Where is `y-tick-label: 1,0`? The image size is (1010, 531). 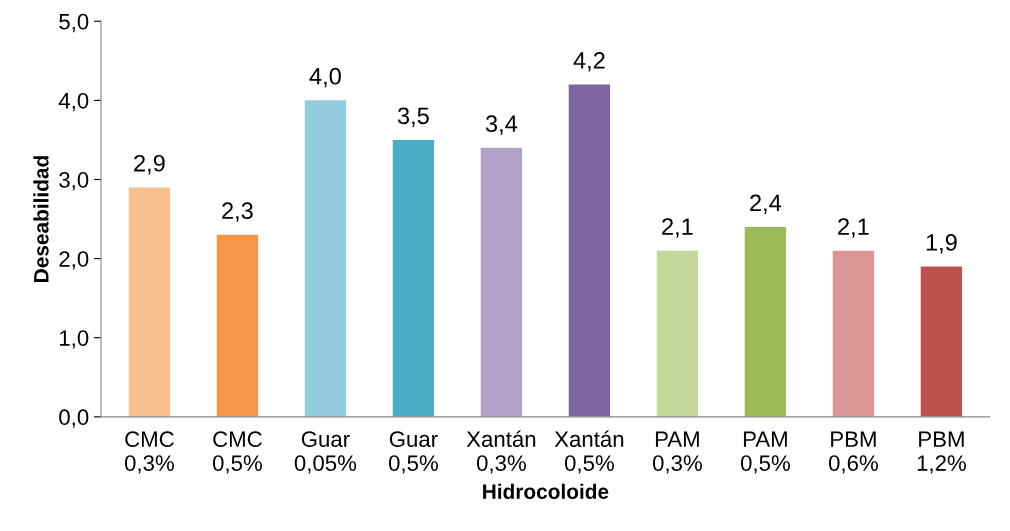 y-tick-label: 1,0 is located at coordinates (74, 339).